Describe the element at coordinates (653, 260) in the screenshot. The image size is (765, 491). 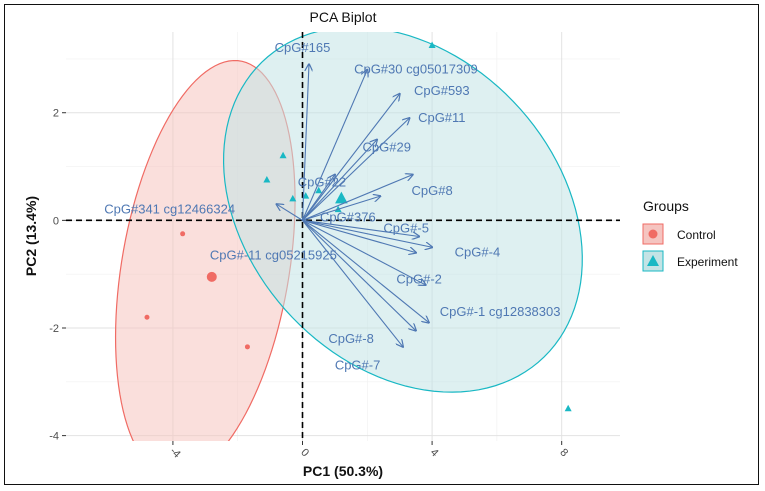
I see `legend-marker-experiment` at that location.